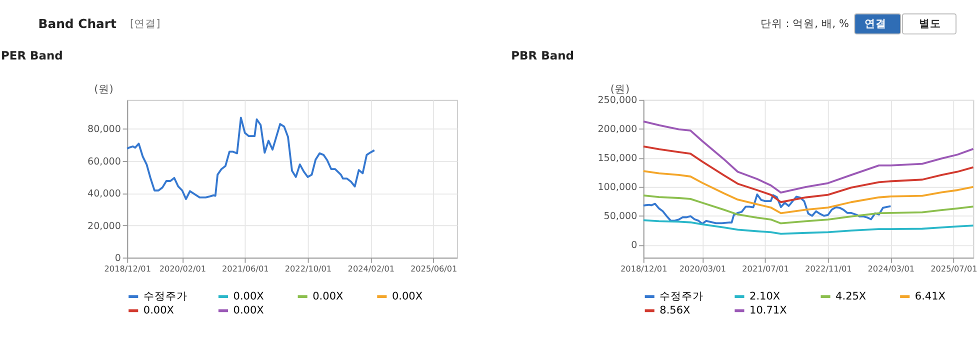  Describe the element at coordinates (308, 268) in the screenshot. I see `x-tick-label: 2022/10/01` at that location.